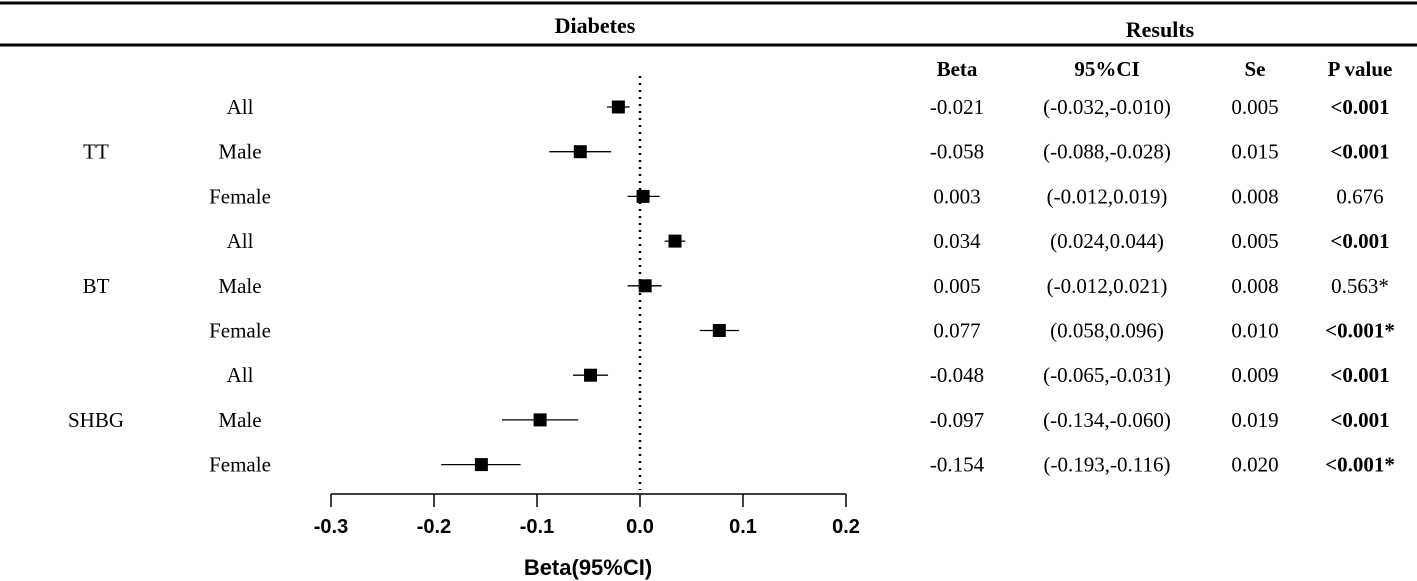 This screenshot has height=581, width=1417. Describe the element at coordinates (957, 241) in the screenshot. I see `beta-value: 0.034` at that location.